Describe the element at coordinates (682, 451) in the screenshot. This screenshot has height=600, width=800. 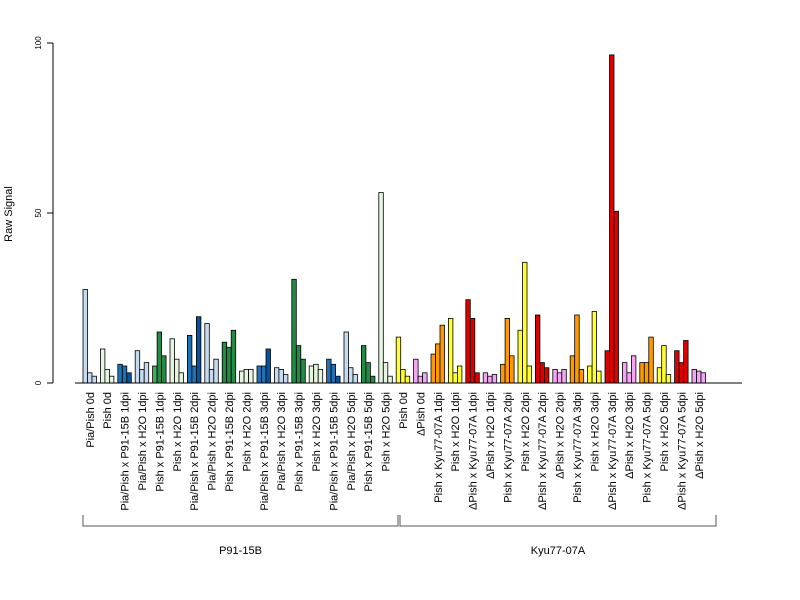
I see `x-tick-label: ΔPish x Kyu77-07A 5dpi` at that location.